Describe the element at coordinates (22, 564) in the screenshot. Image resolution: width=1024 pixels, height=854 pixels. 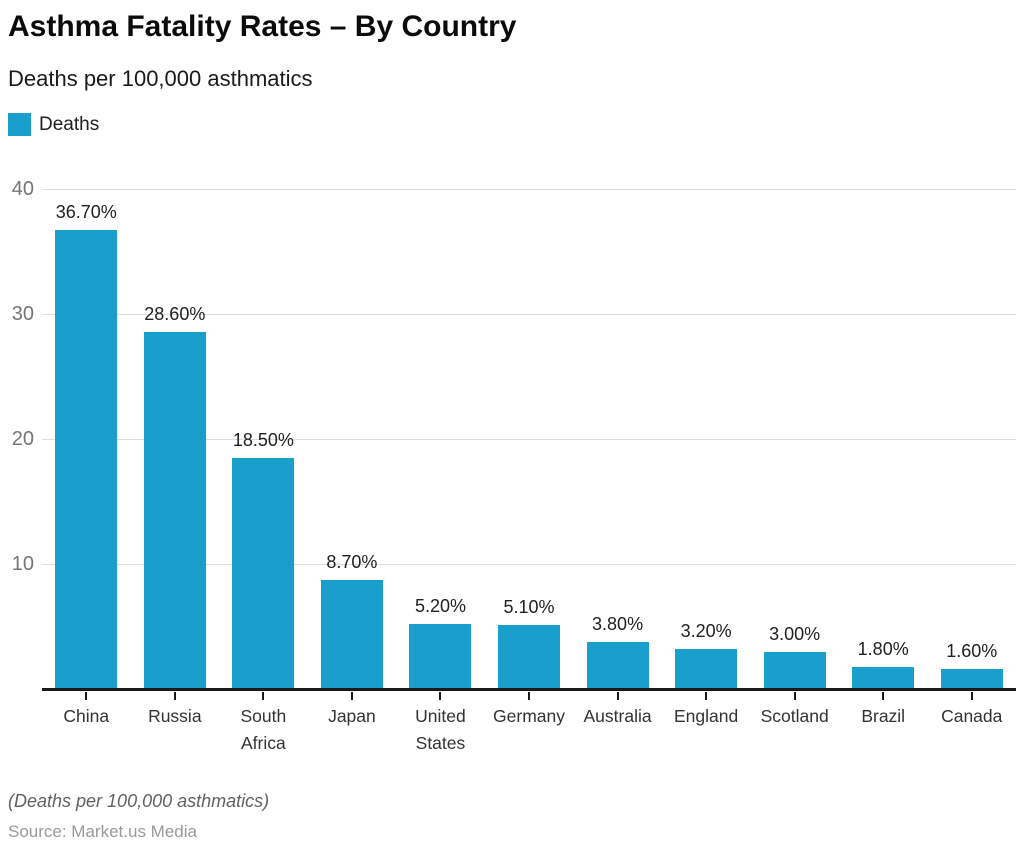
I see `y-axis-tick-label: 10` at that location.